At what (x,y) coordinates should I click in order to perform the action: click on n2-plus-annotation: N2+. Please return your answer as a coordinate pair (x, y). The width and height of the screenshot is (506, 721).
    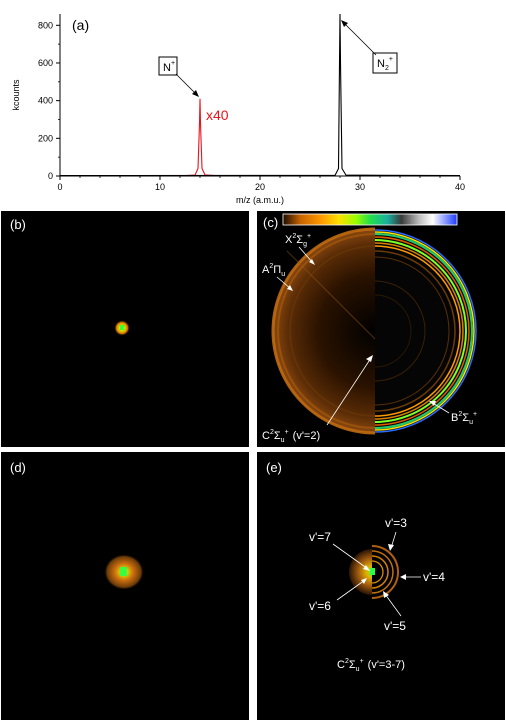
    Looking at the image, I should click on (369, 47).